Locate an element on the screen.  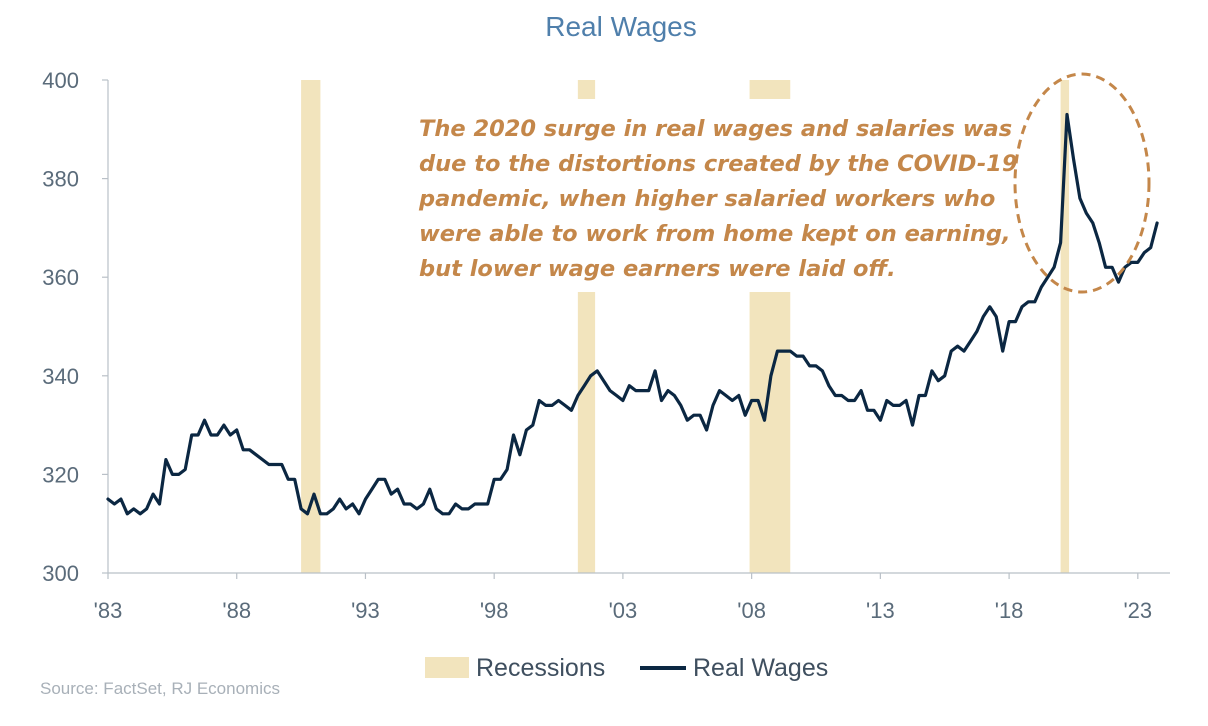
x-tick-label: '13 is located at coordinates (880, 610).